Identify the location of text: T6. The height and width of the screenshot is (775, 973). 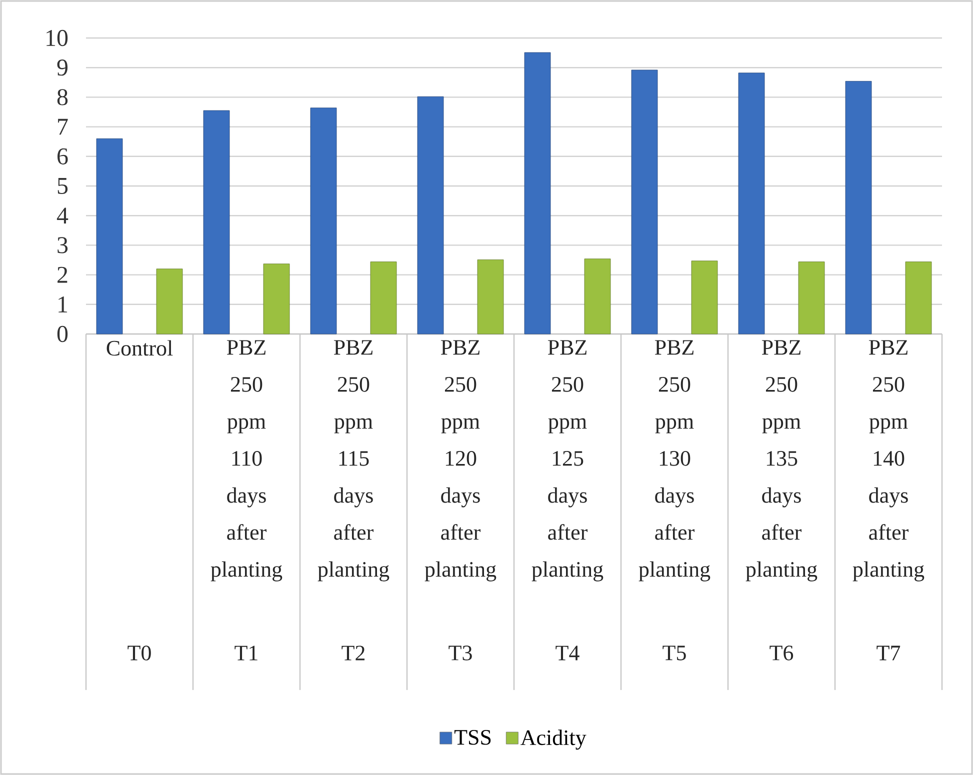
(782, 653).